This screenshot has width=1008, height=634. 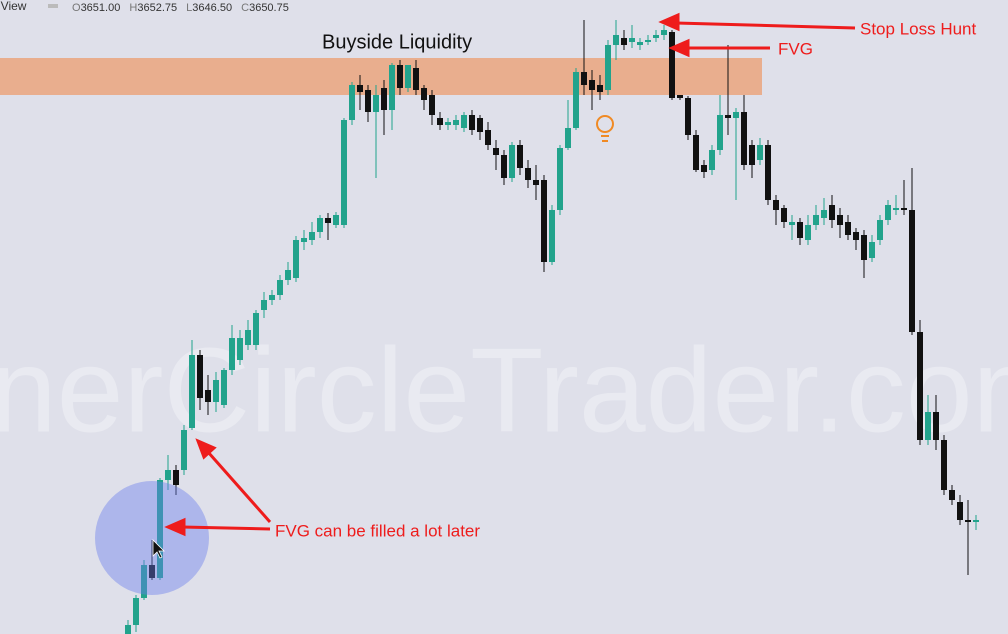 I want to click on annotation: Stop Loss Hunt, so click(x=918, y=28).